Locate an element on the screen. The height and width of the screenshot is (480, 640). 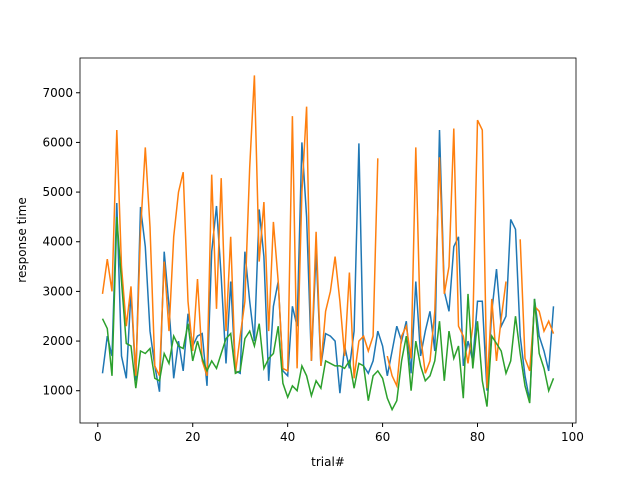
x-tick-label: 0 is located at coordinates (98, 437).